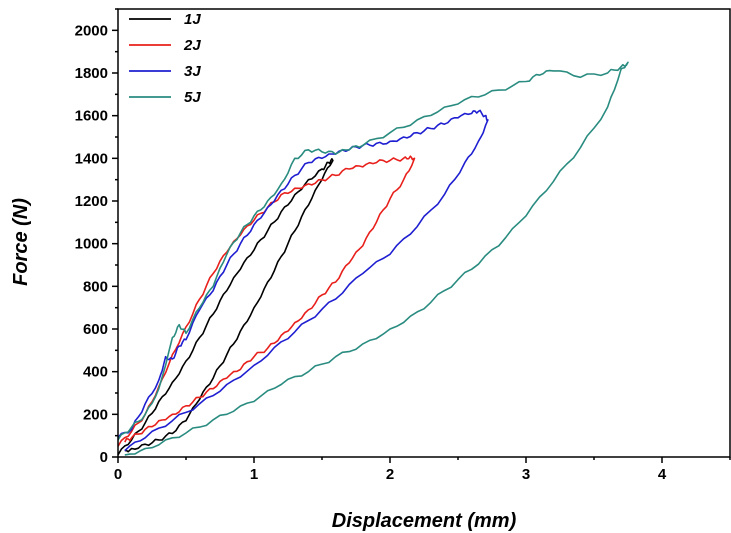 The height and width of the screenshot is (533, 731). I want to click on x-tick-label: 4, so click(662, 474).